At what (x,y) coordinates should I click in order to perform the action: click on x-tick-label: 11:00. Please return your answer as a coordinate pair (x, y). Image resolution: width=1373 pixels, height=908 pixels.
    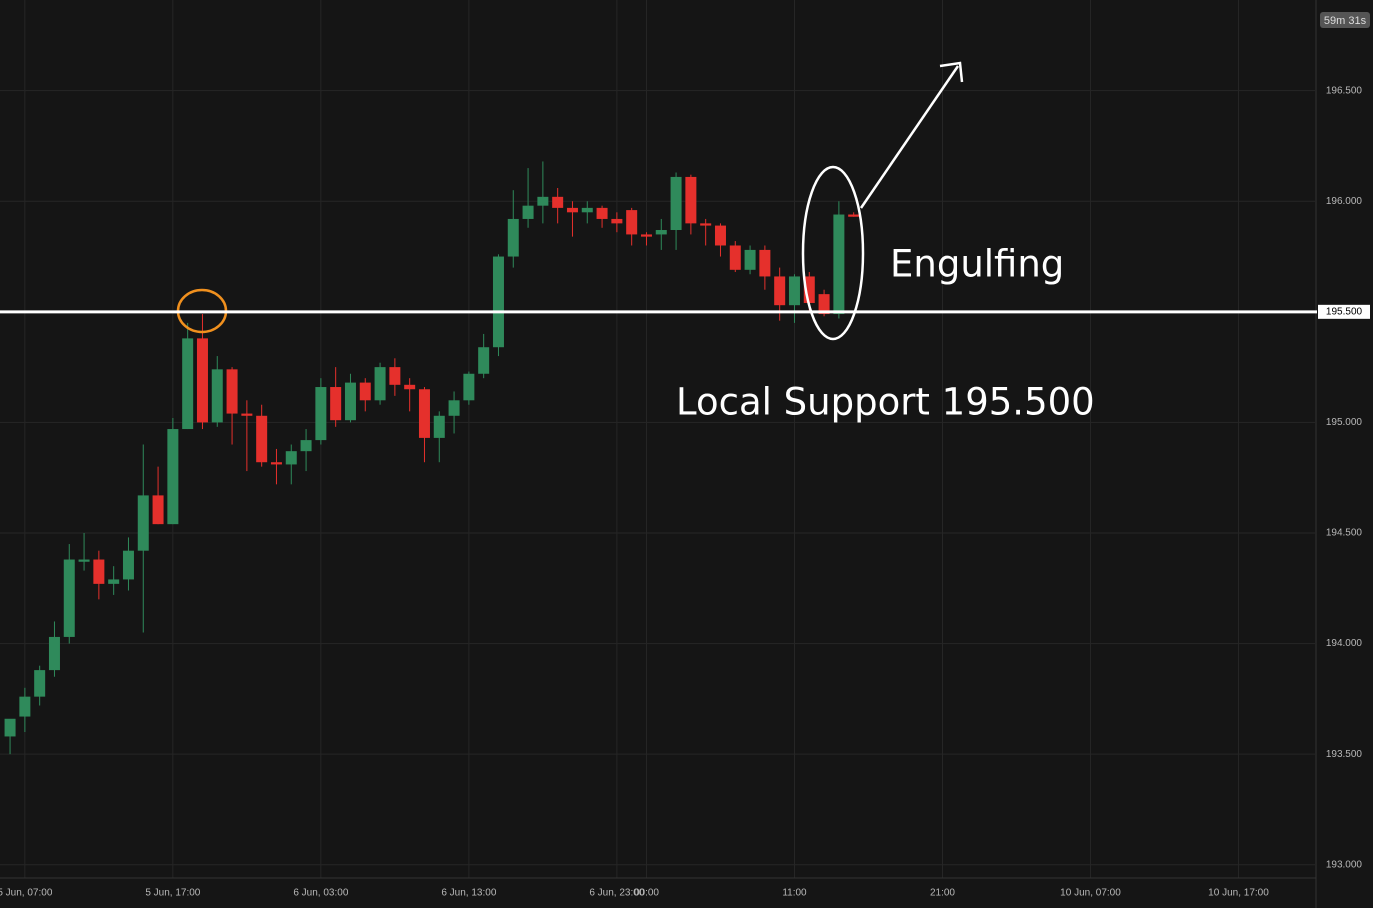
    Looking at the image, I should click on (794, 893).